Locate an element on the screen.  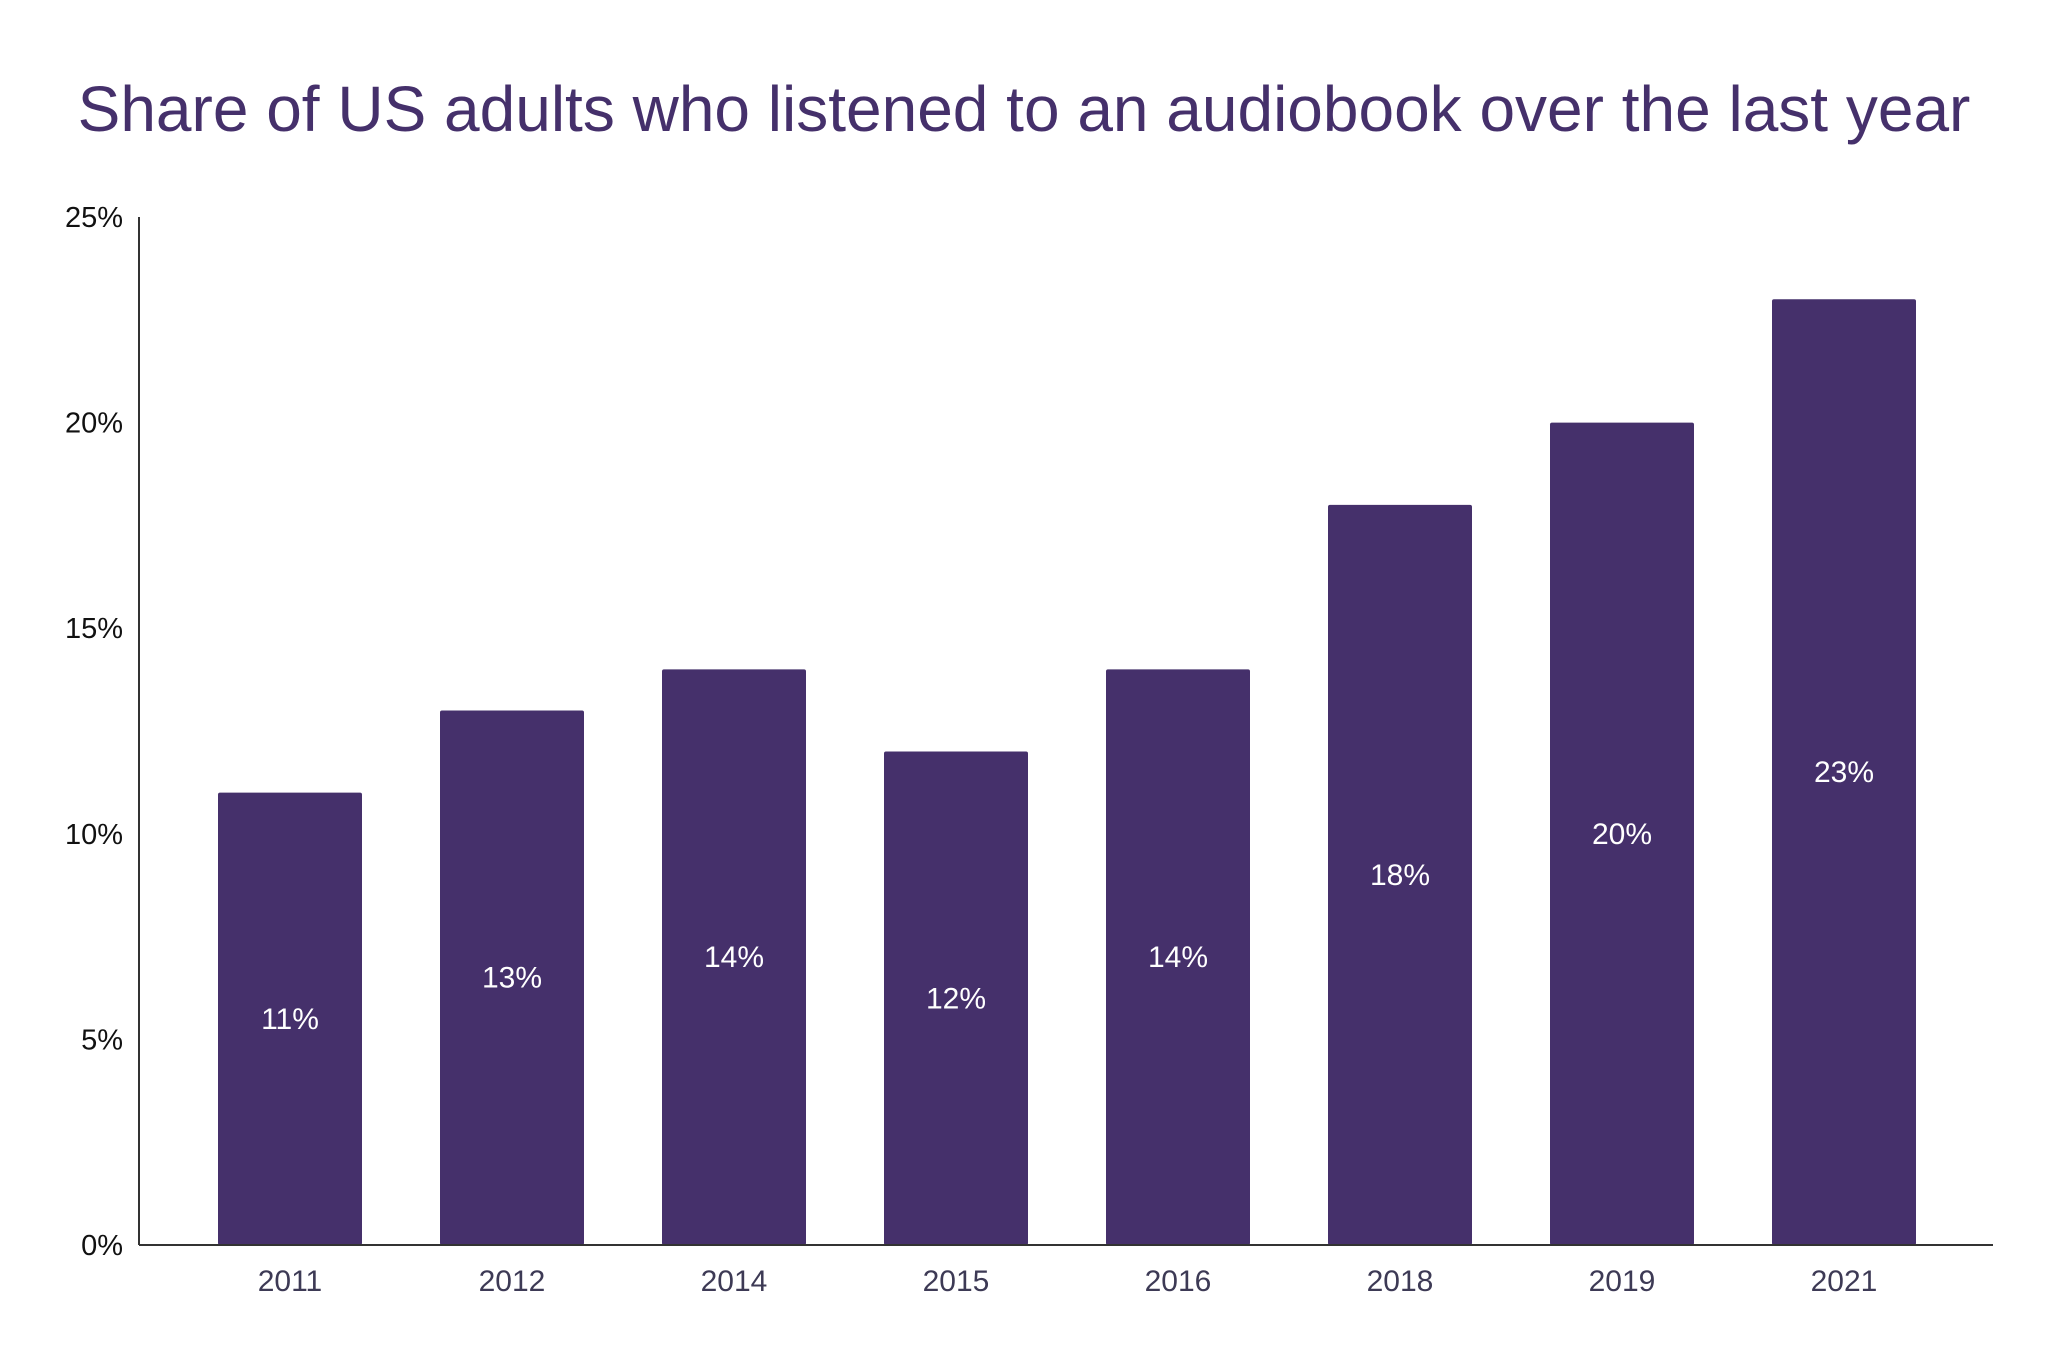
bar-2015 is located at coordinates (956, 998).